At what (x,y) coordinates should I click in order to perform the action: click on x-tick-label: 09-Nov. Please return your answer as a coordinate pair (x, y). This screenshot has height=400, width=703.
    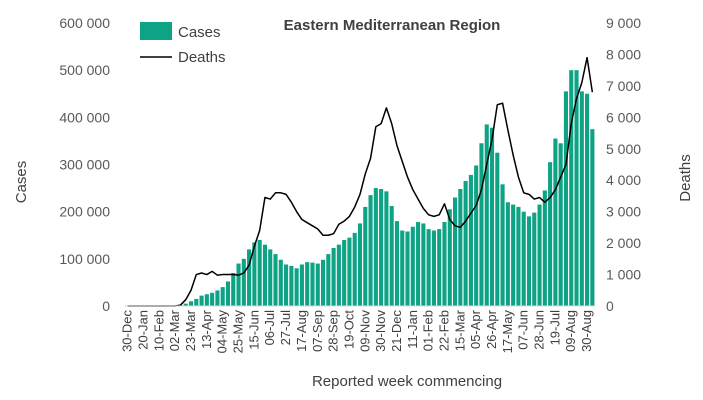
    Looking at the image, I should click on (364, 331).